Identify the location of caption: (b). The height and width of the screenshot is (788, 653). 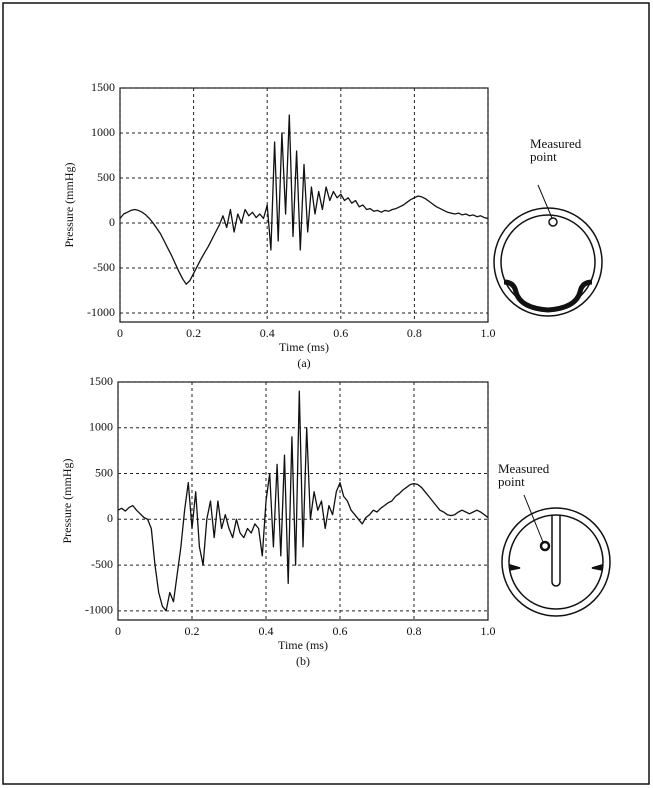
(303, 661).